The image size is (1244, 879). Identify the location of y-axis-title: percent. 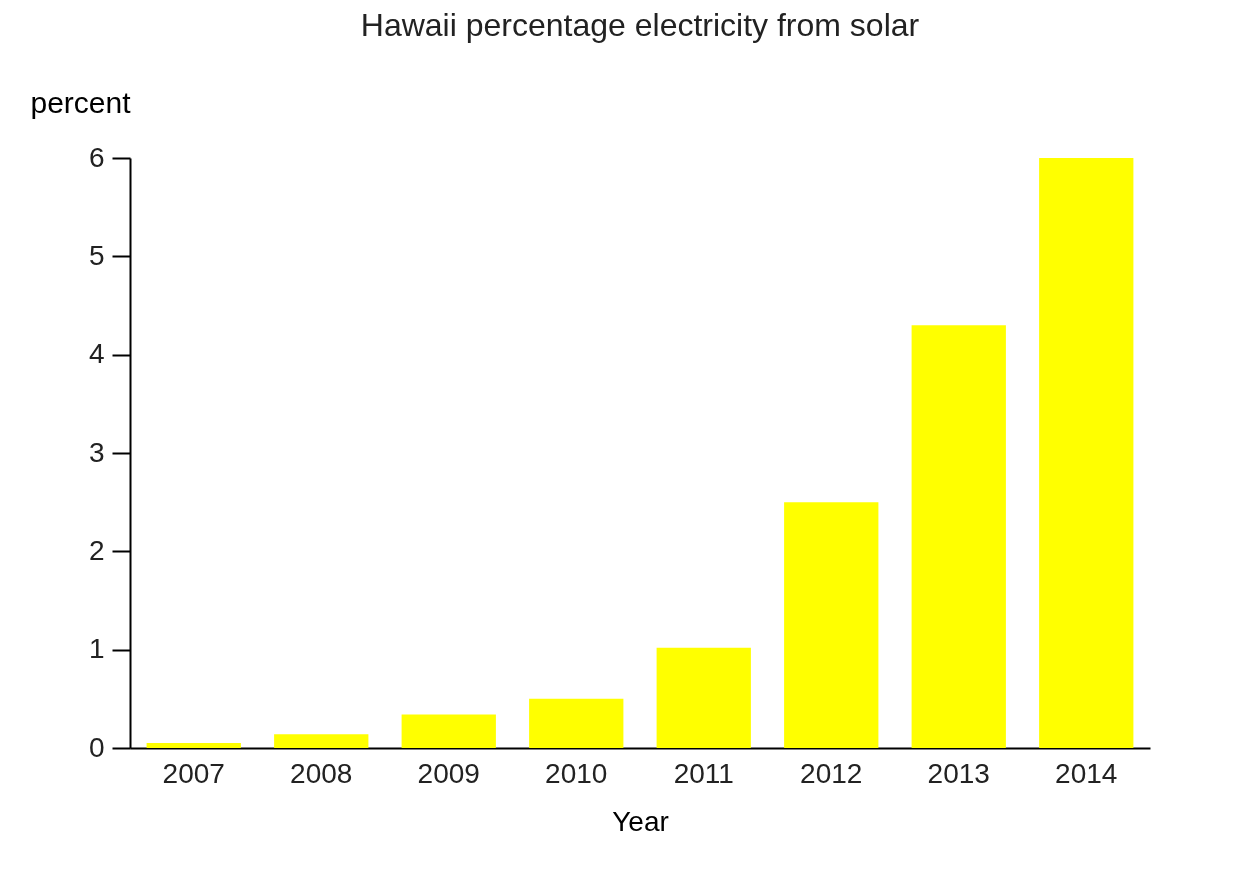
(81, 102).